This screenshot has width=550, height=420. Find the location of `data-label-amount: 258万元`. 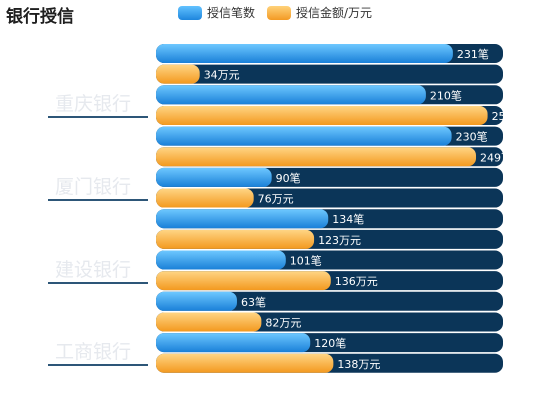

data-label-amount: 258万元 is located at coordinates (513, 116).